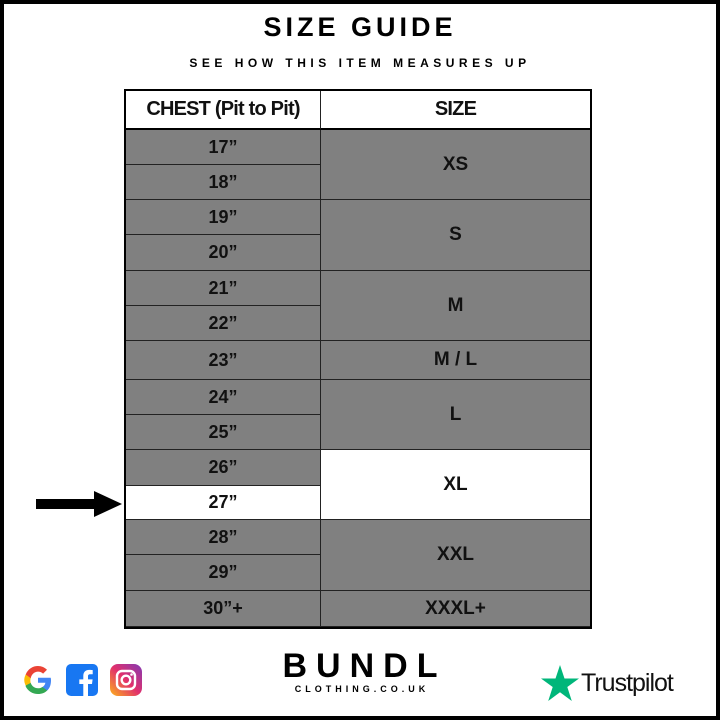 This screenshot has height=720, width=720. Describe the element at coordinates (455, 110) in the screenshot. I see `header-size: SIZE` at that location.